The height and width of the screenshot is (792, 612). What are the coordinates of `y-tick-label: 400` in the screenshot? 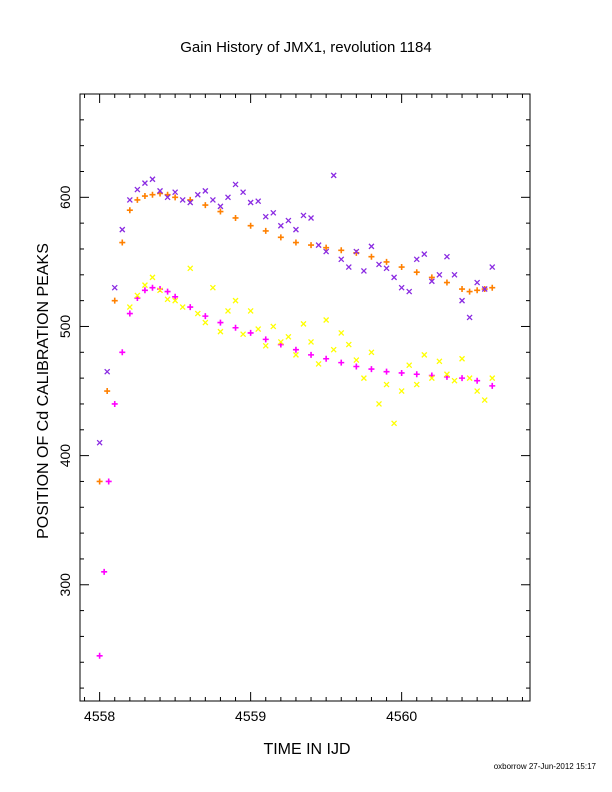 It's located at (65, 456).